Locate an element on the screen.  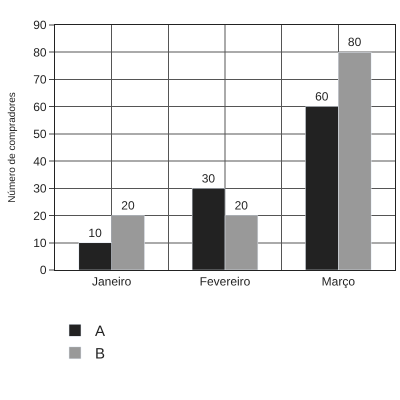
y-tick-label: 60 is located at coordinates (40, 107).